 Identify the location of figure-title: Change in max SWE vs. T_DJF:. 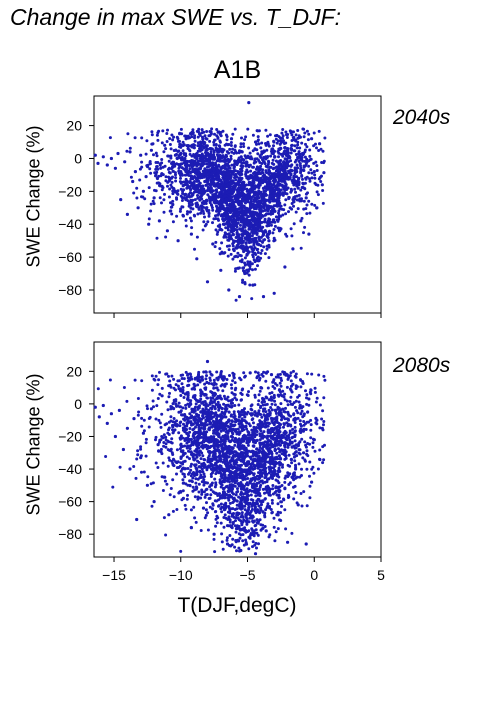
(176, 17).